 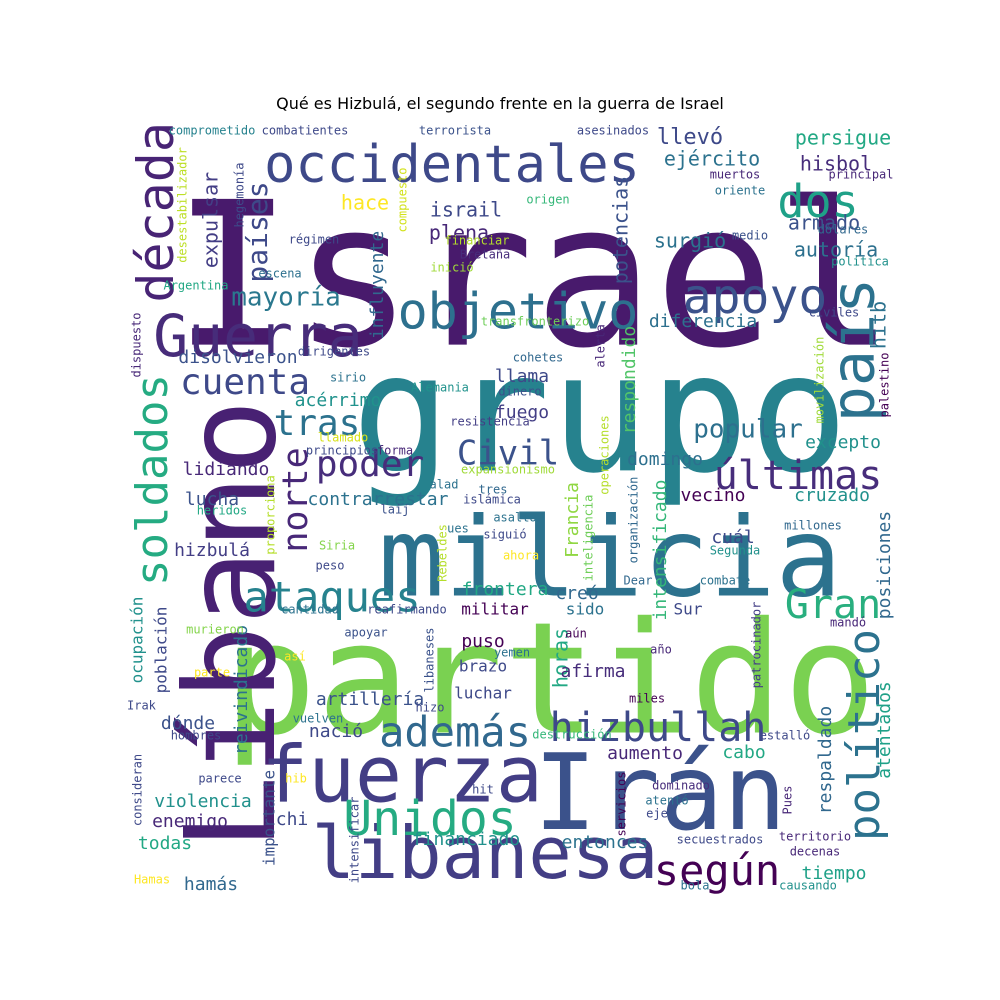 I want to click on word-dispuesto: dispuesto, so click(x=137, y=344).